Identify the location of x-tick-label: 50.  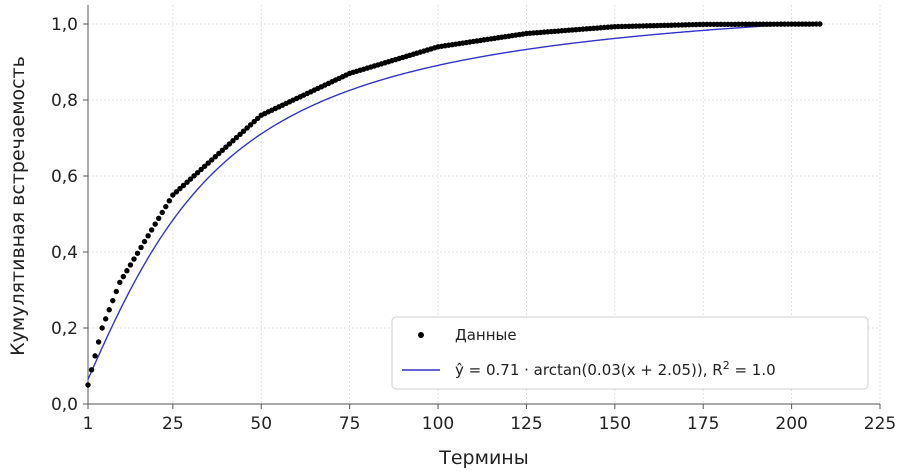
(261, 424).